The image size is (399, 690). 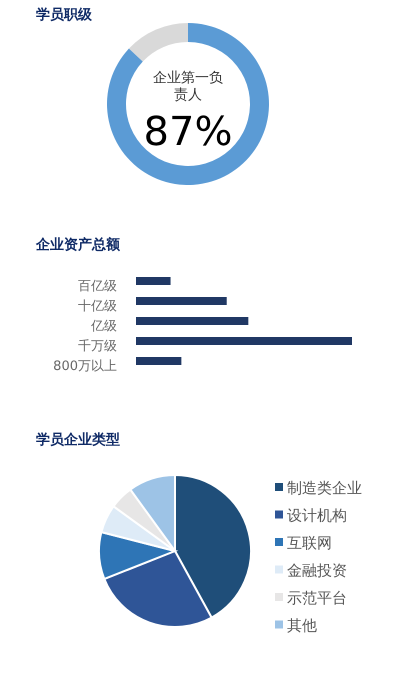 What do you see at coordinates (324, 488) in the screenshot?
I see `legend-label: 制造类企业` at bounding box center [324, 488].